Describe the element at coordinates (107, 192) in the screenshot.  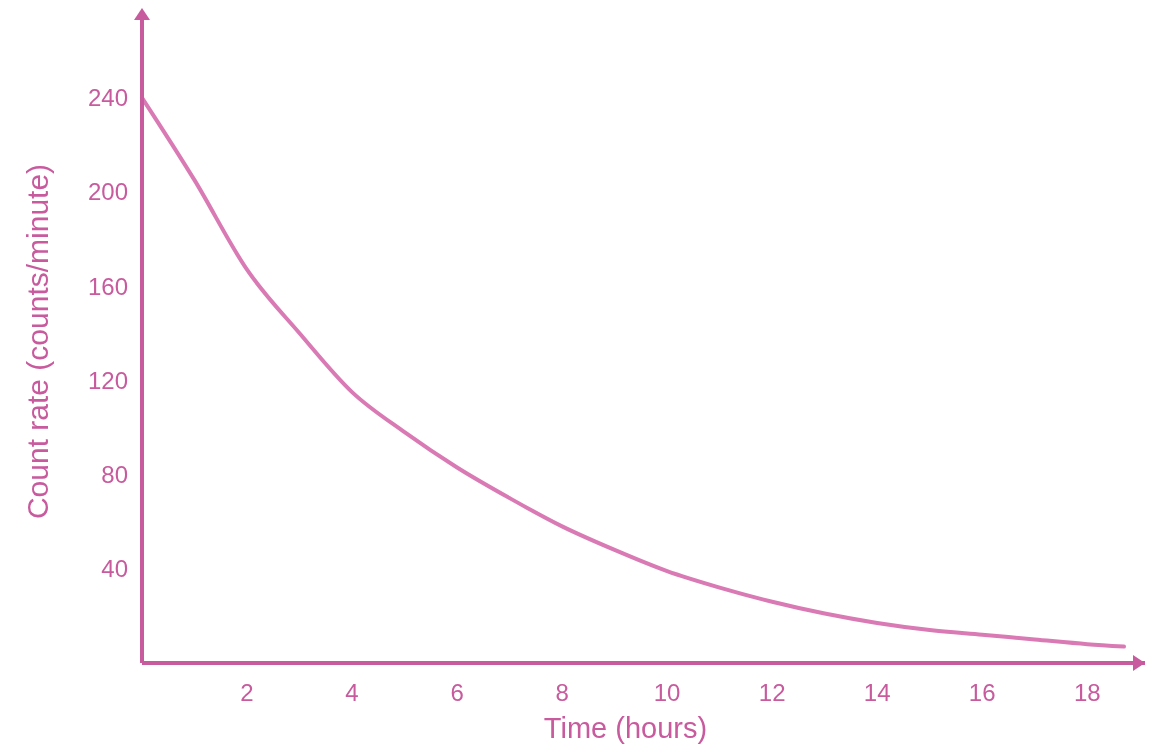
I see `y-tick-label: 200` at that location.